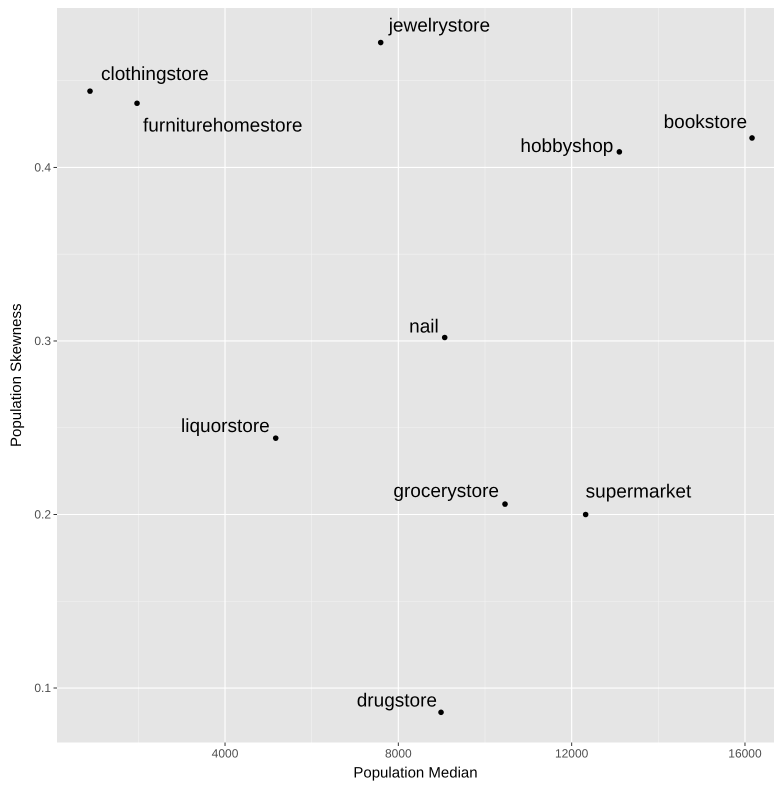 The width and height of the screenshot is (774, 787). What do you see at coordinates (43, 688) in the screenshot?
I see `y-tick-label: 0.1` at bounding box center [43, 688].